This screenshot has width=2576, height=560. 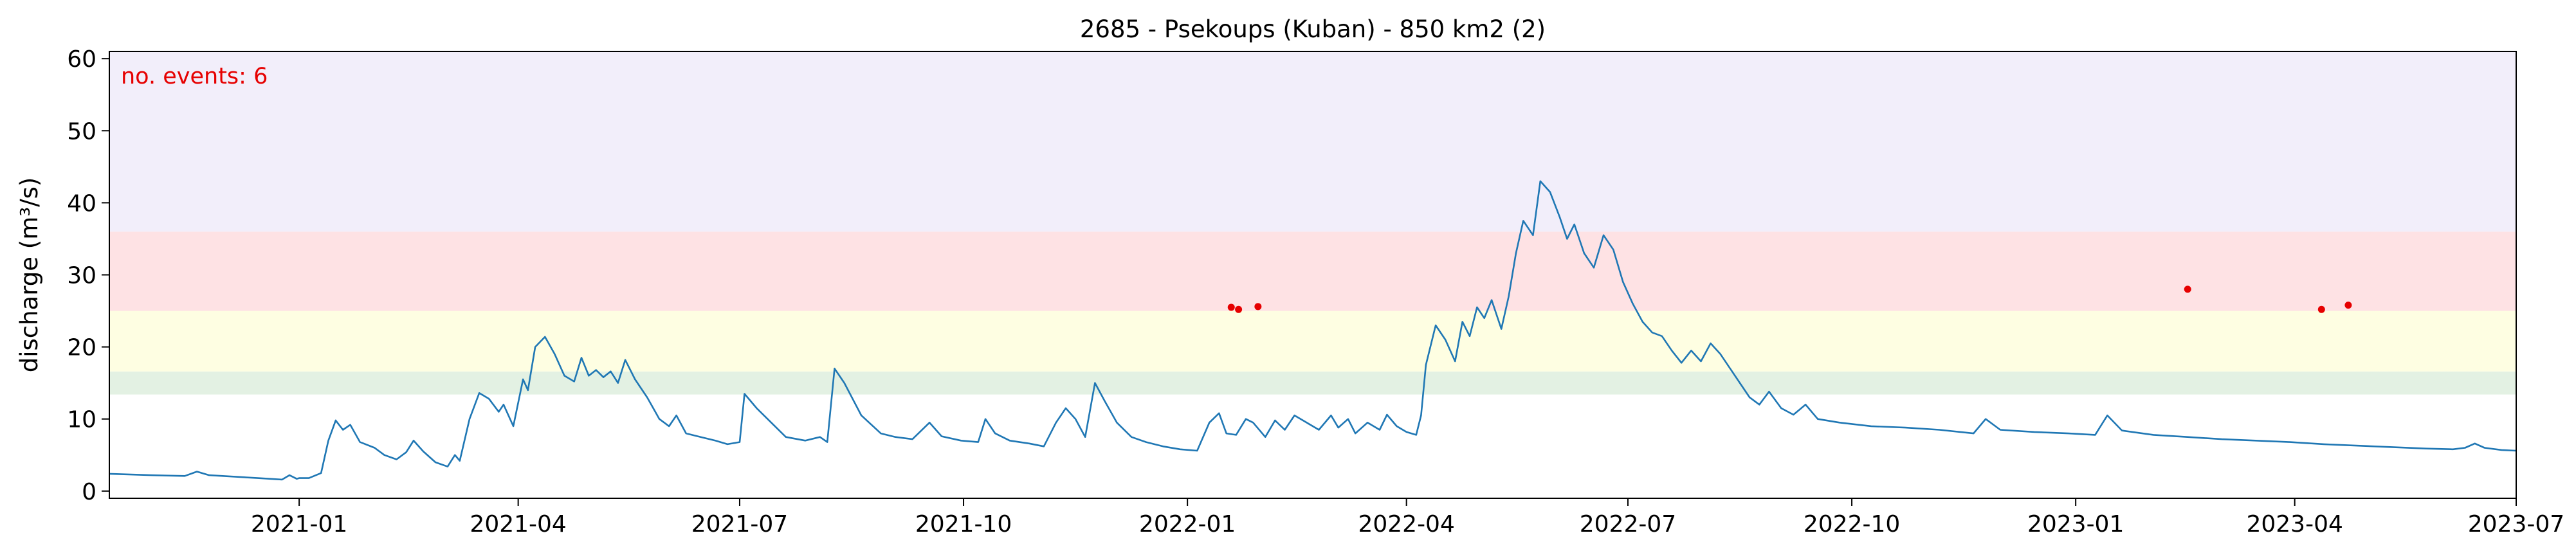 What do you see at coordinates (2294, 524) in the screenshot?
I see `x-tick-label: 2023-04` at bounding box center [2294, 524].